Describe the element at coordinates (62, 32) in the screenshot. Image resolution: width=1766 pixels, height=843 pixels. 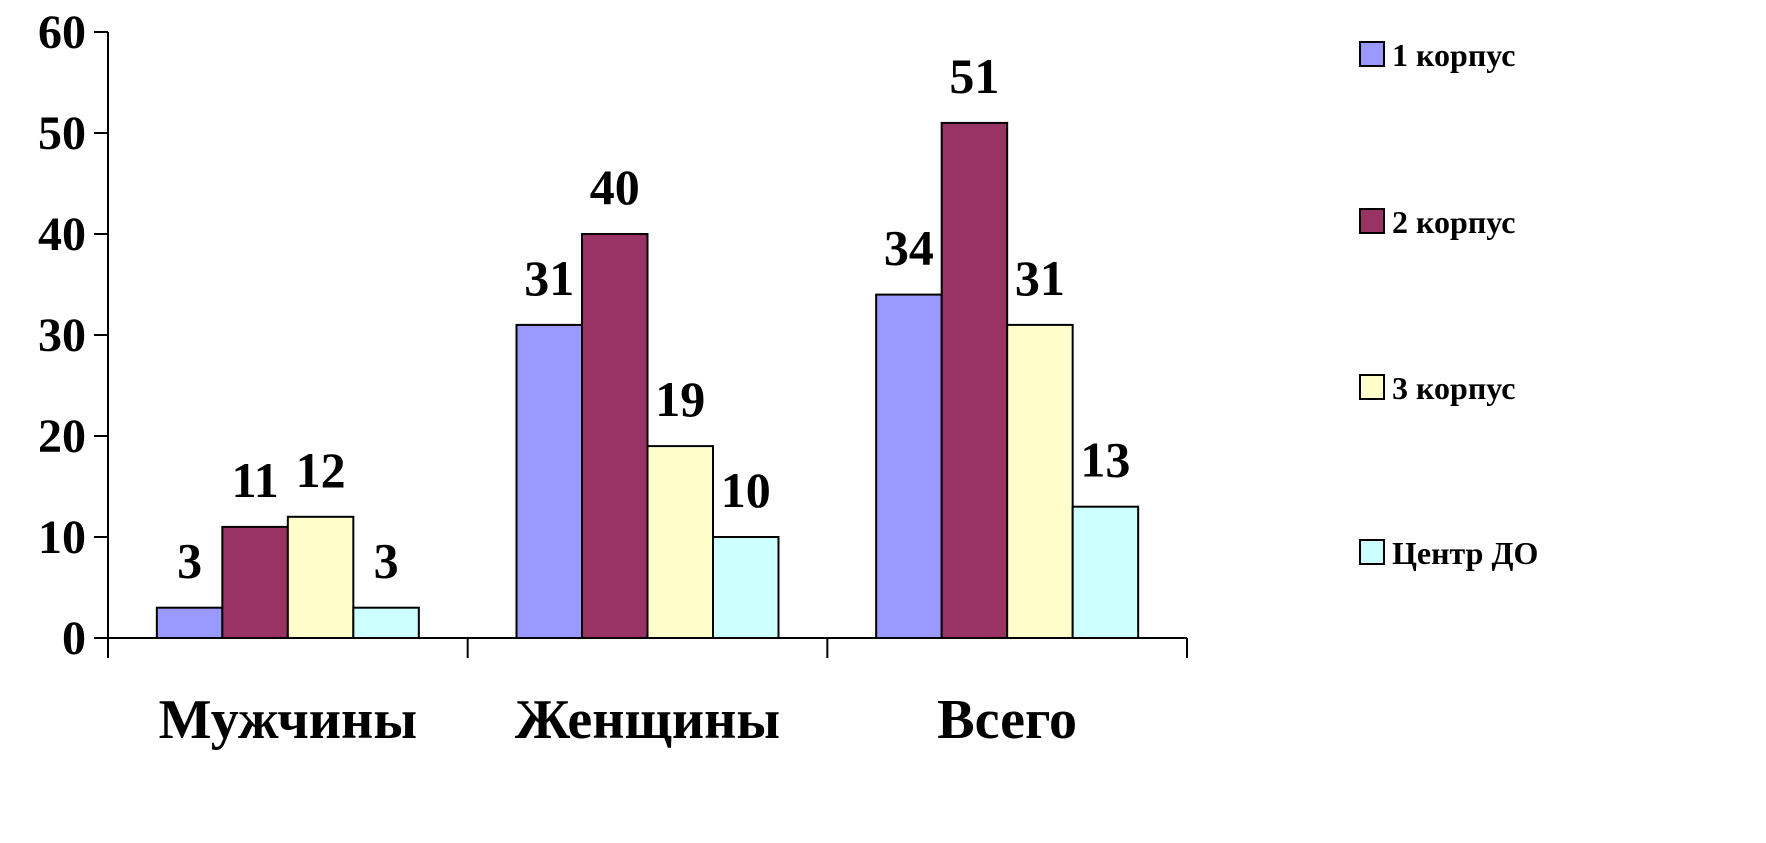
I see `y-tick-label: 60` at that location.